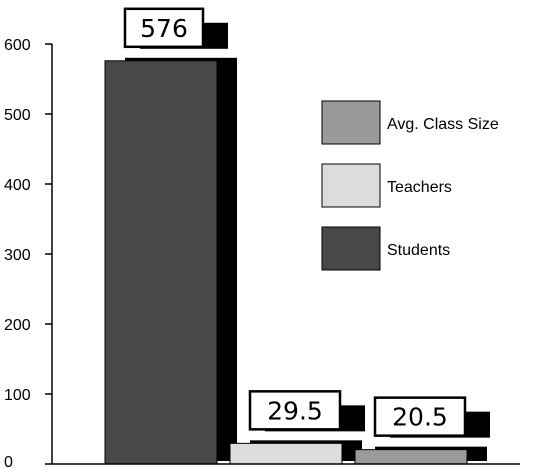 The image size is (540, 469). What do you see at coordinates (351, 185) in the screenshot?
I see `legend-swatch-teachers` at bounding box center [351, 185].